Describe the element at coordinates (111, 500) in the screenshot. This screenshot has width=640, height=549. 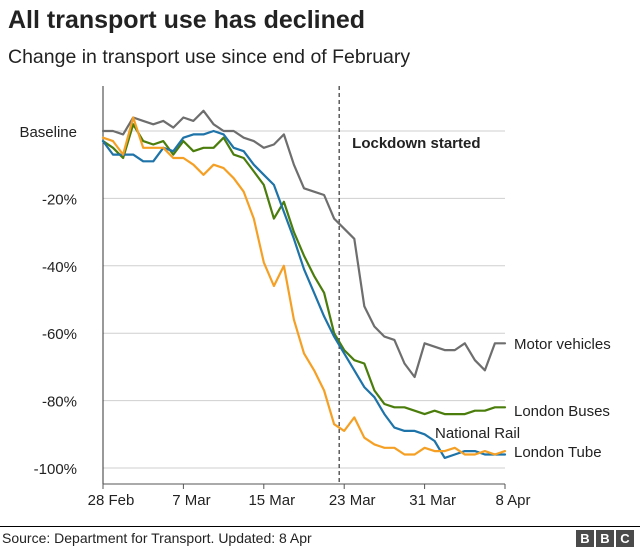
I see `x-tick-label: 28 Feb` at that location.